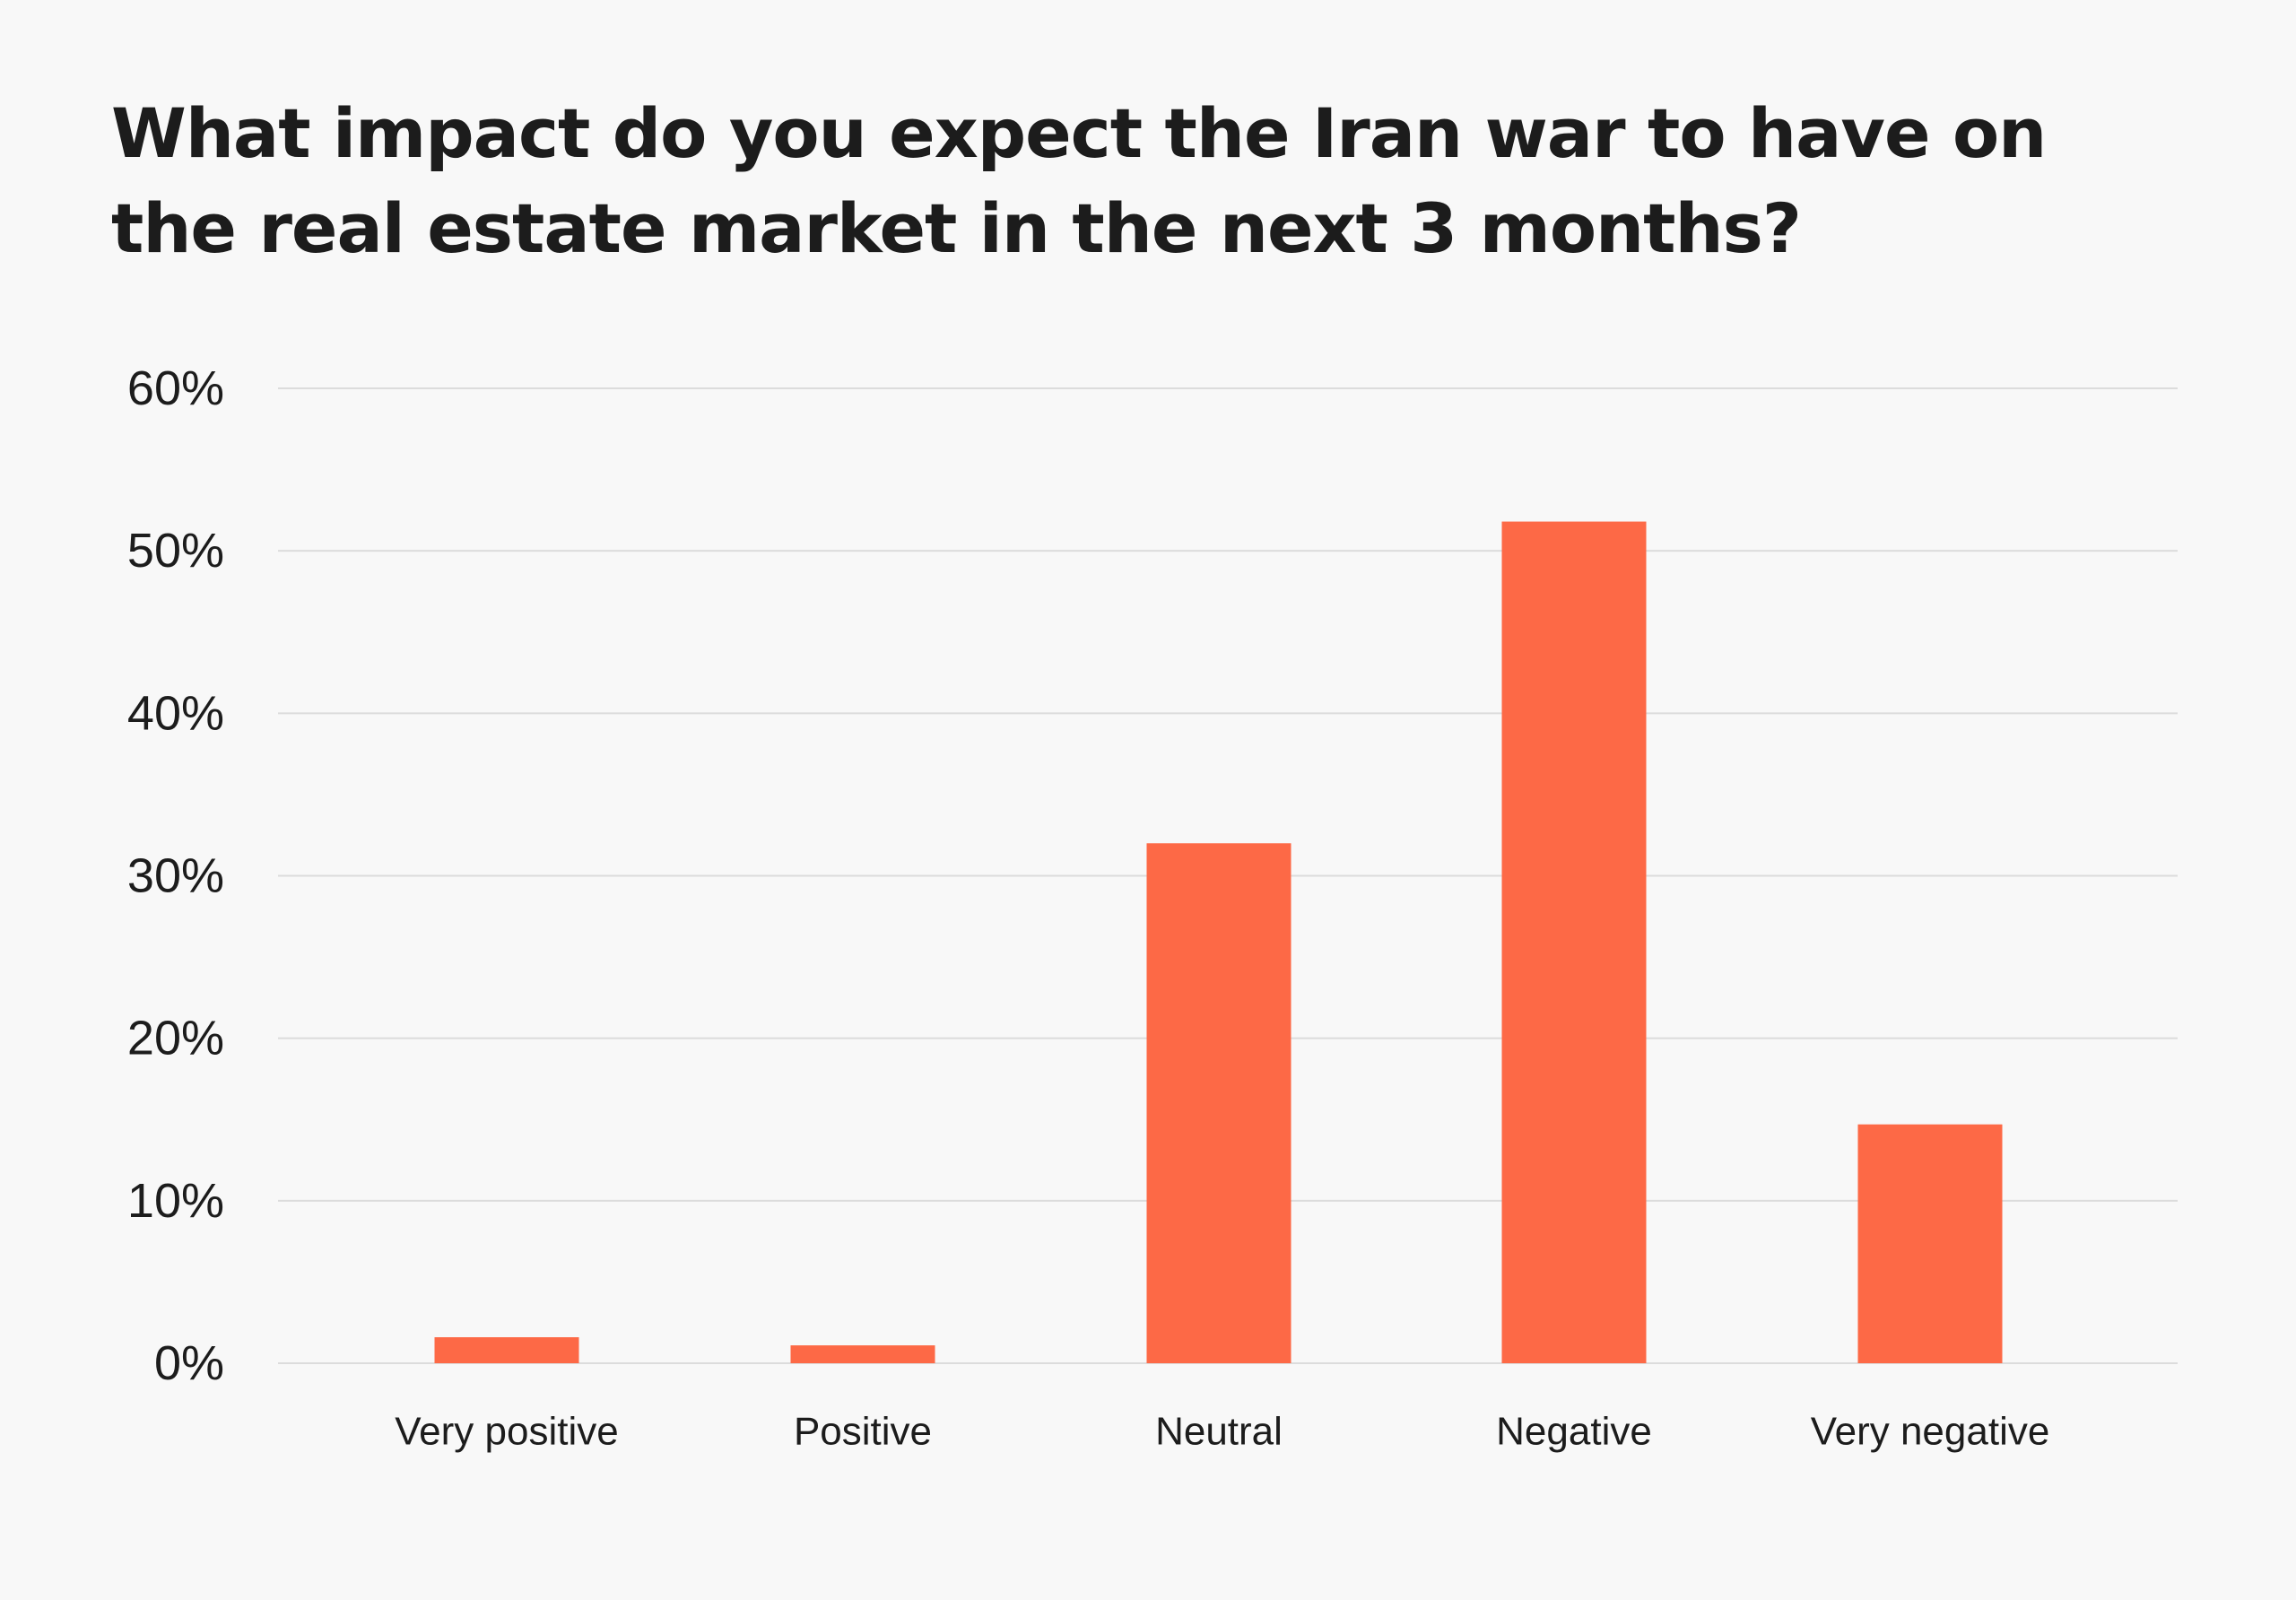 This screenshot has width=2296, height=1600. I want to click on bar-negative, so click(1574, 942).